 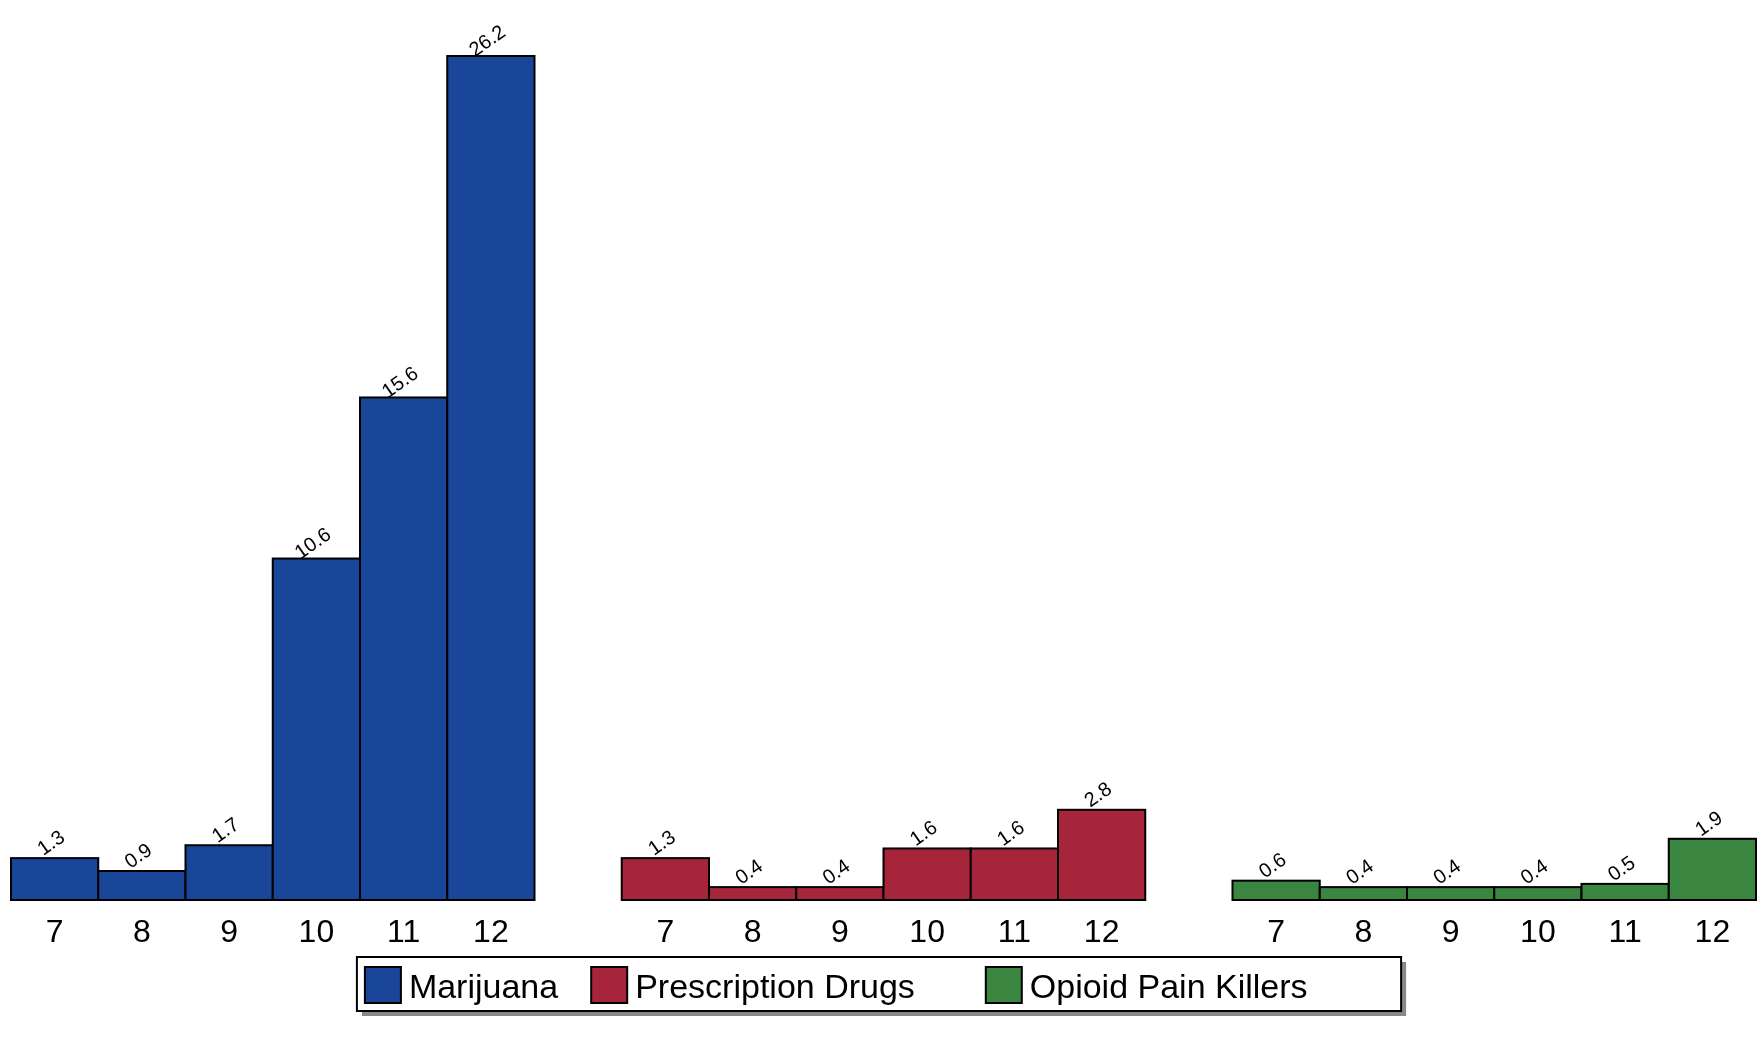 I want to click on legend-label: Opioid Pain Killers, so click(x=1168, y=986).